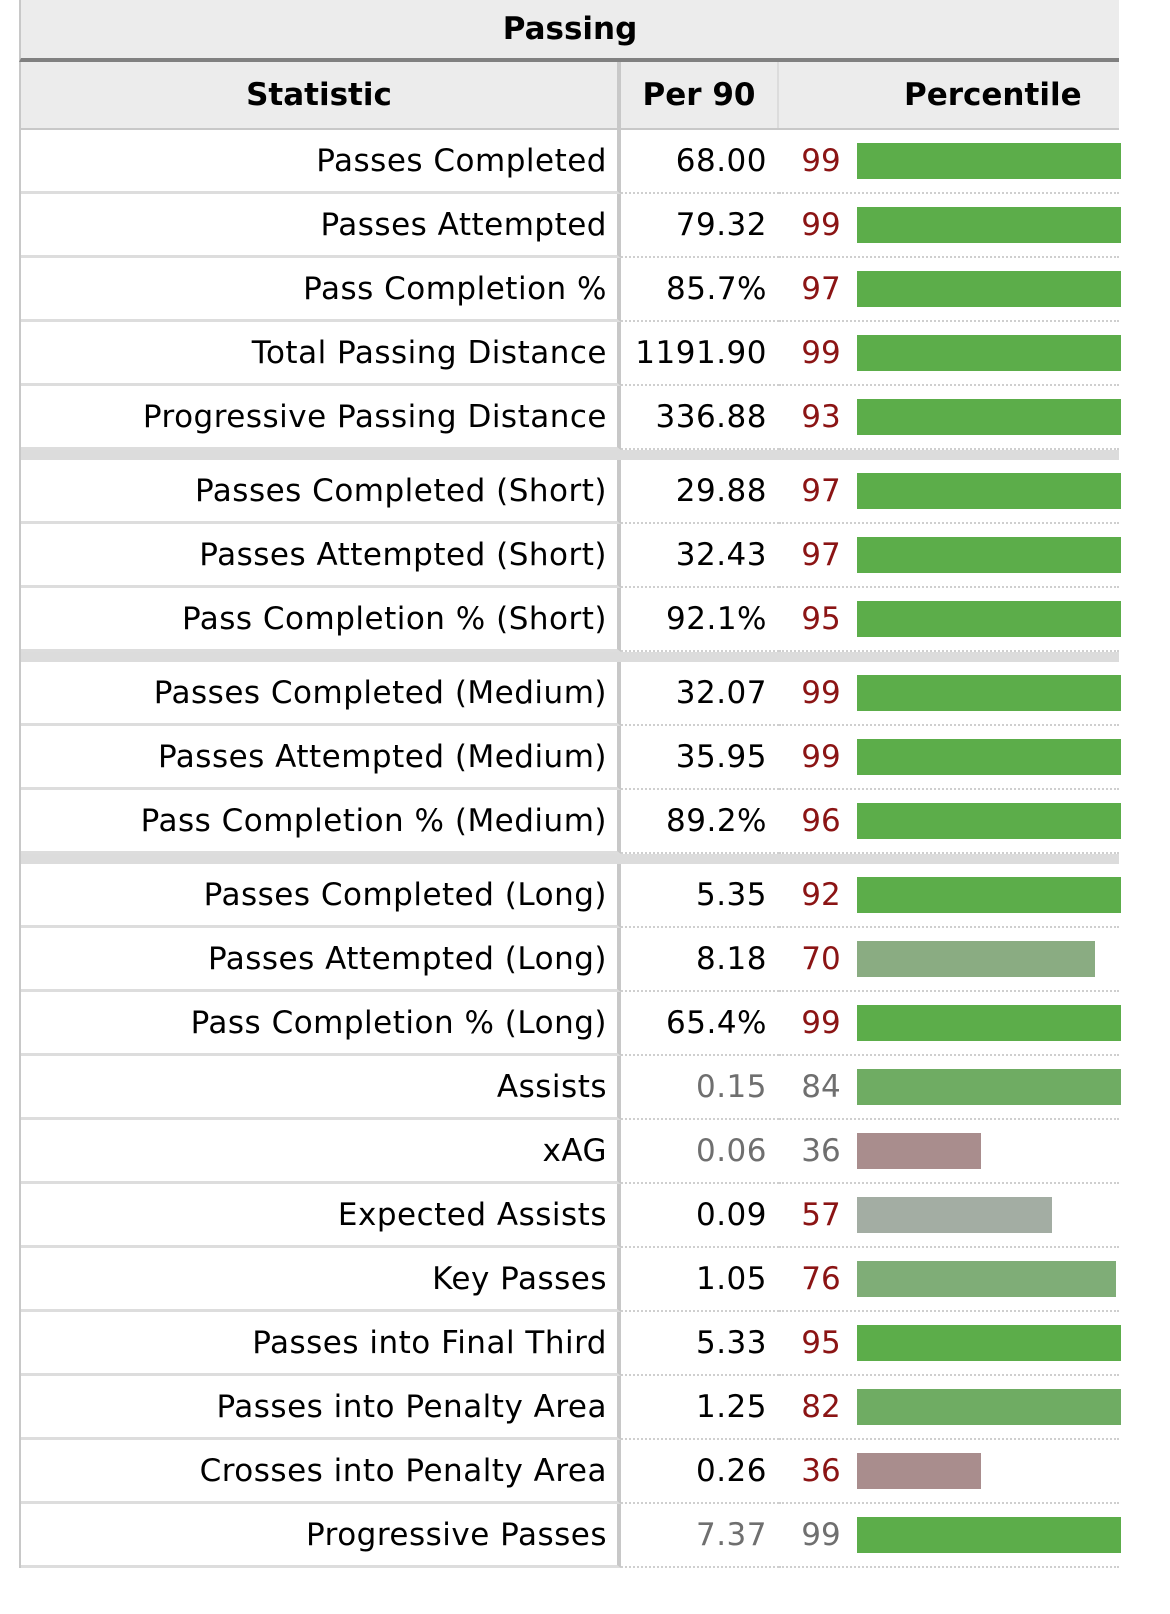 The width and height of the screenshot is (1170, 1614). Describe the element at coordinates (700, 960) in the screenshot. I see `per90-value: 8.18` at that location.